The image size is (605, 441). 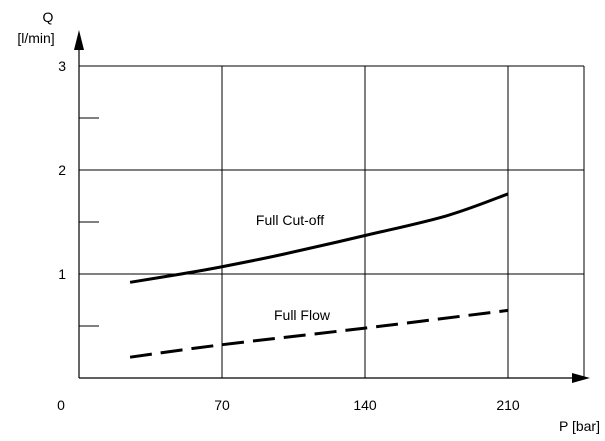 What do you see at coordinates (222, 405) in the screenshot?
I see `x-tick-label: 70` at bounding box center [222, 405].